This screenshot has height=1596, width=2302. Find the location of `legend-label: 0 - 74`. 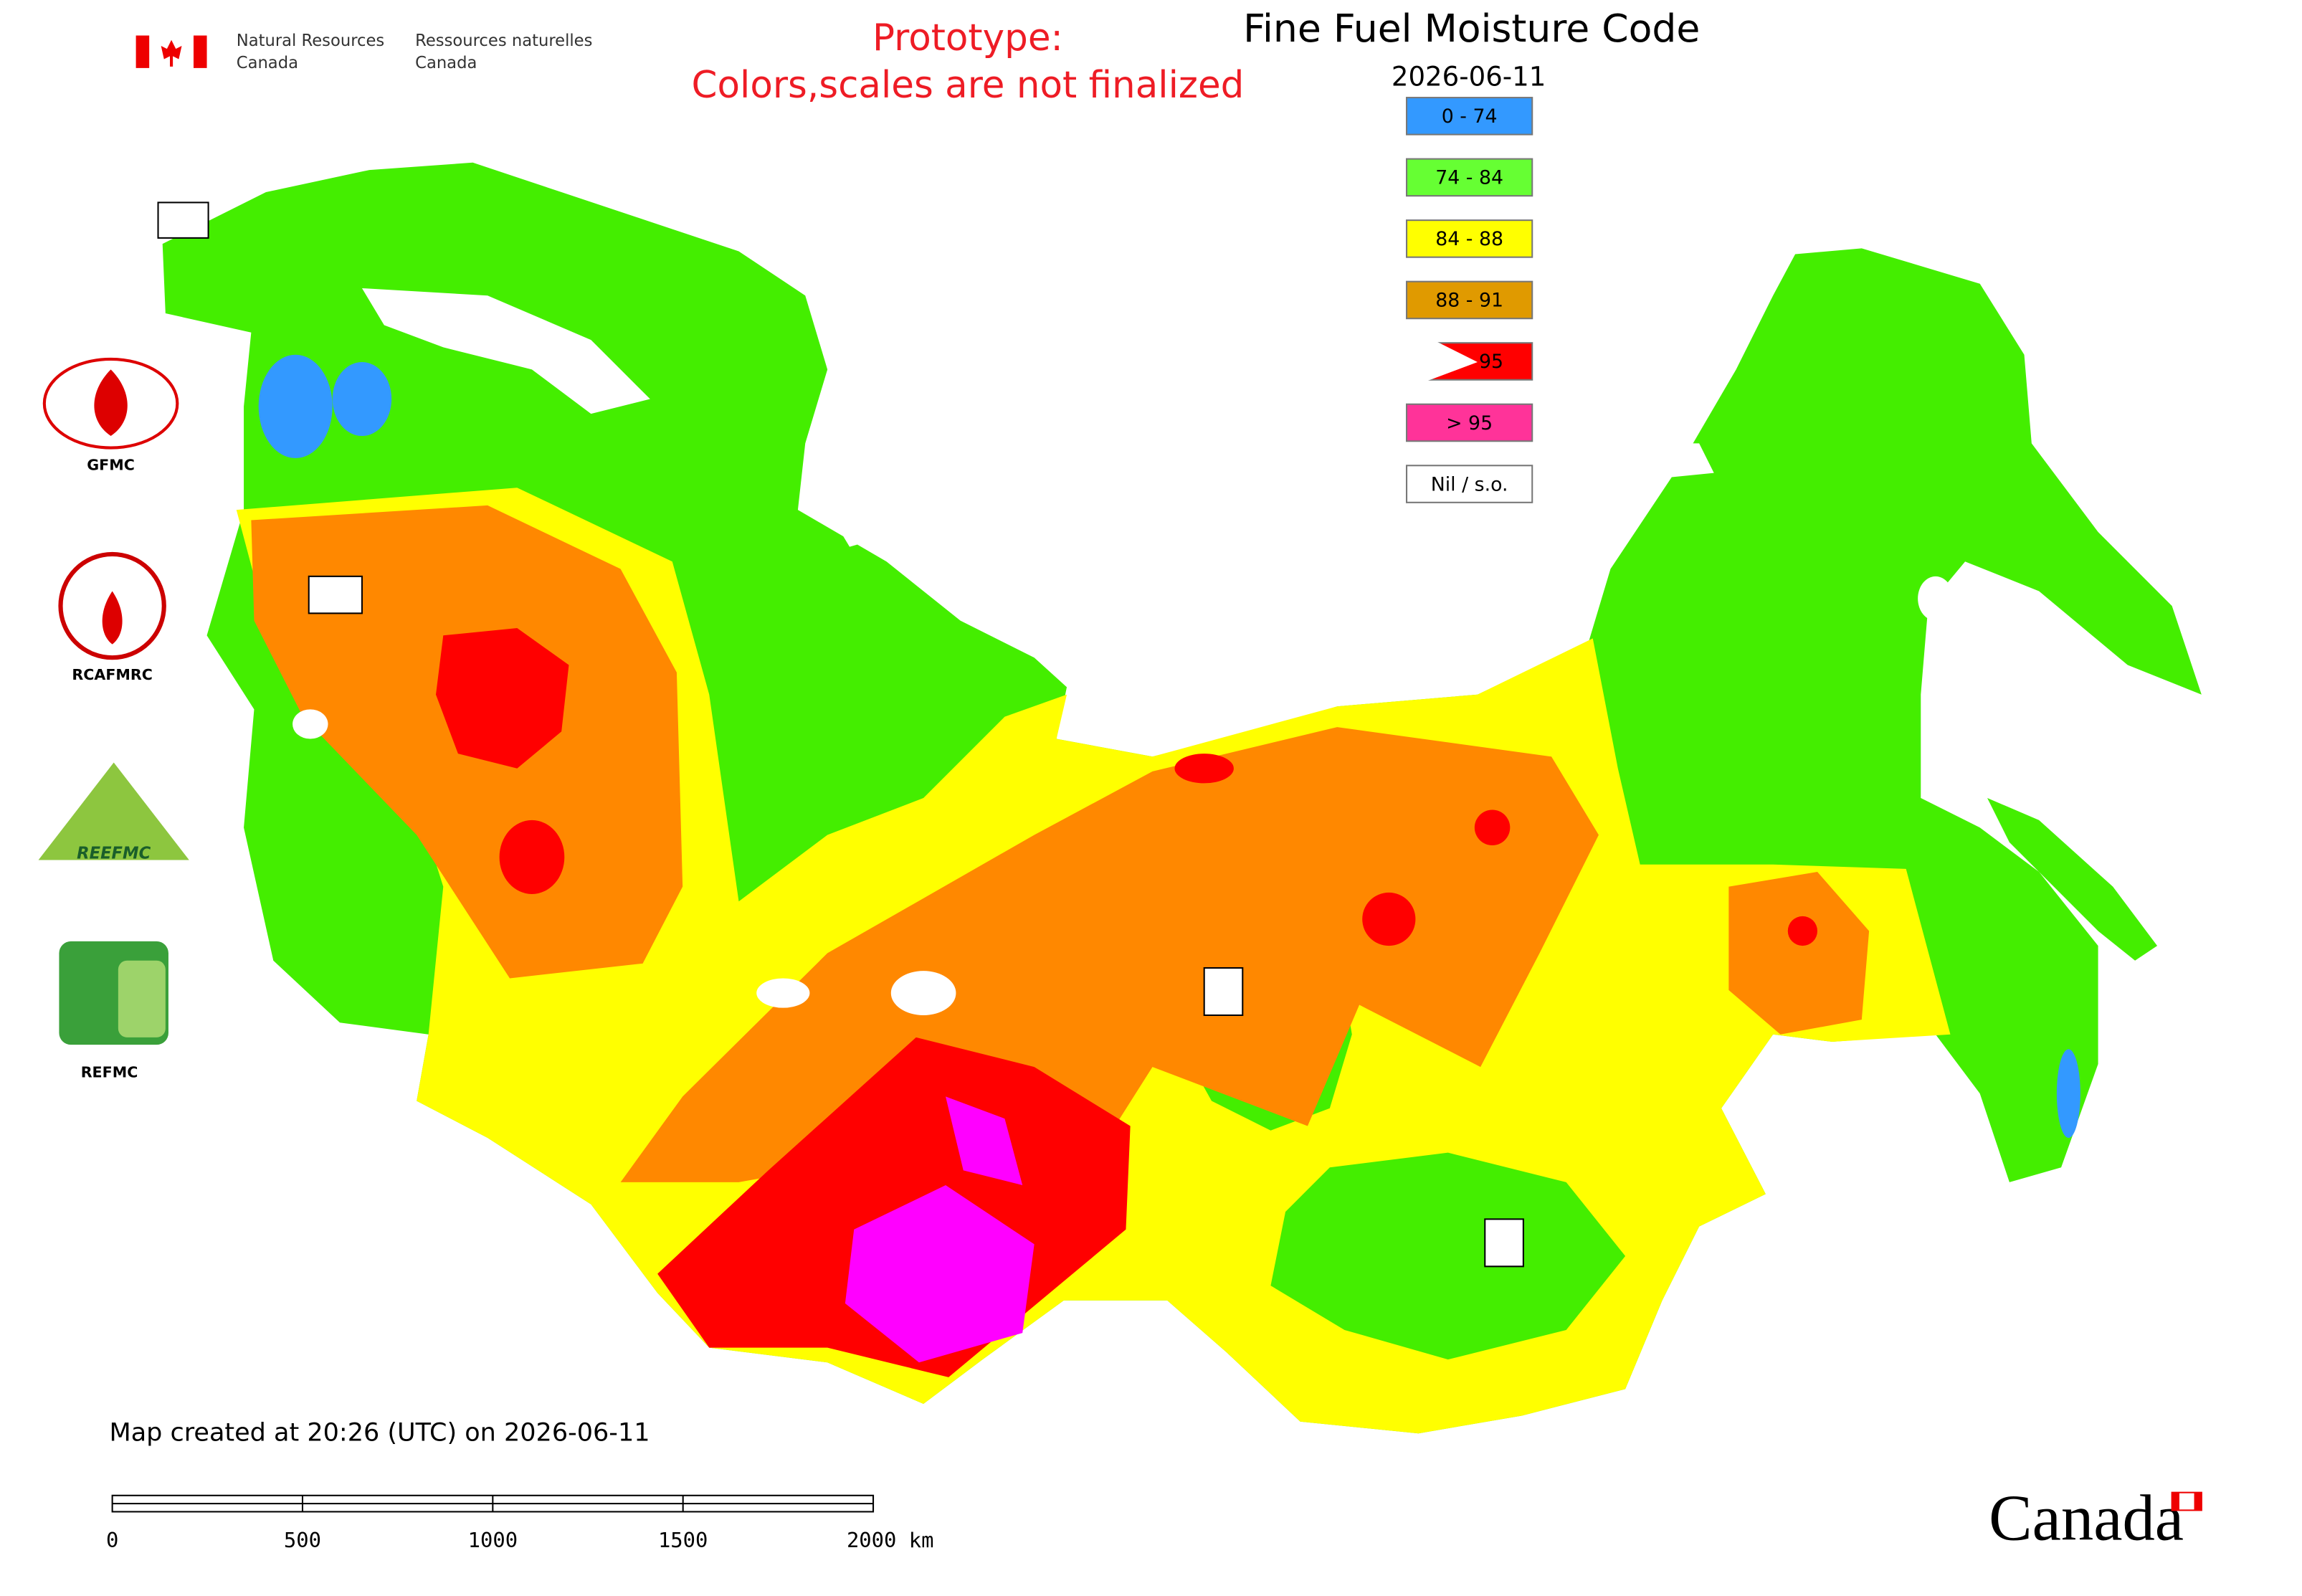

legend-label: 0 - 74 is located at coordinates (1470, 116).